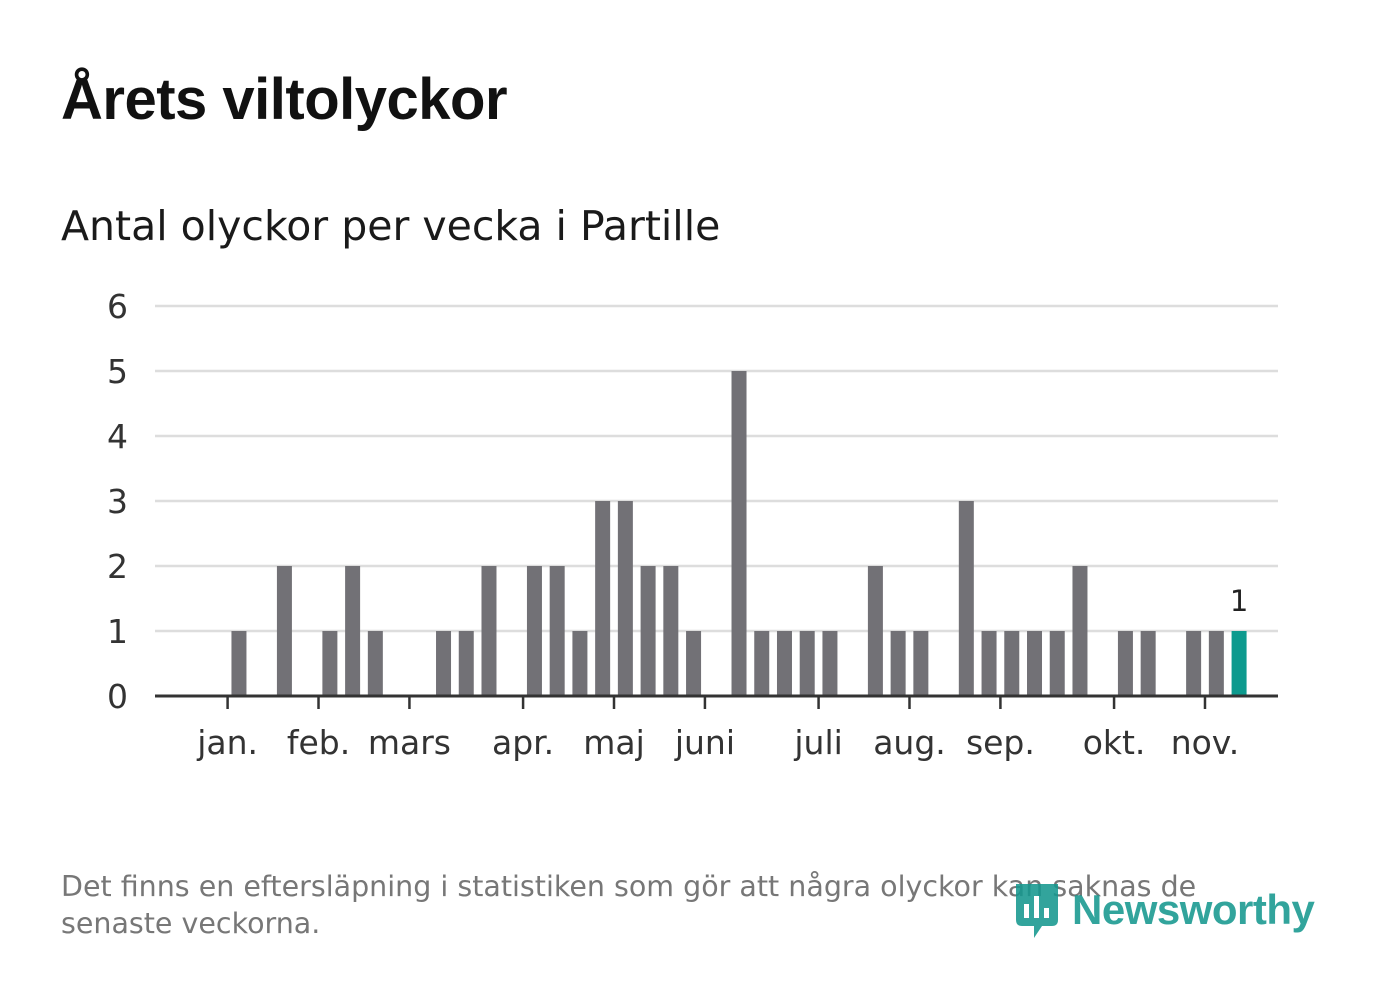 The height and width of the screenshot is (999, 1382). I want to click on x-tick-label: apr., so click(523, 742).